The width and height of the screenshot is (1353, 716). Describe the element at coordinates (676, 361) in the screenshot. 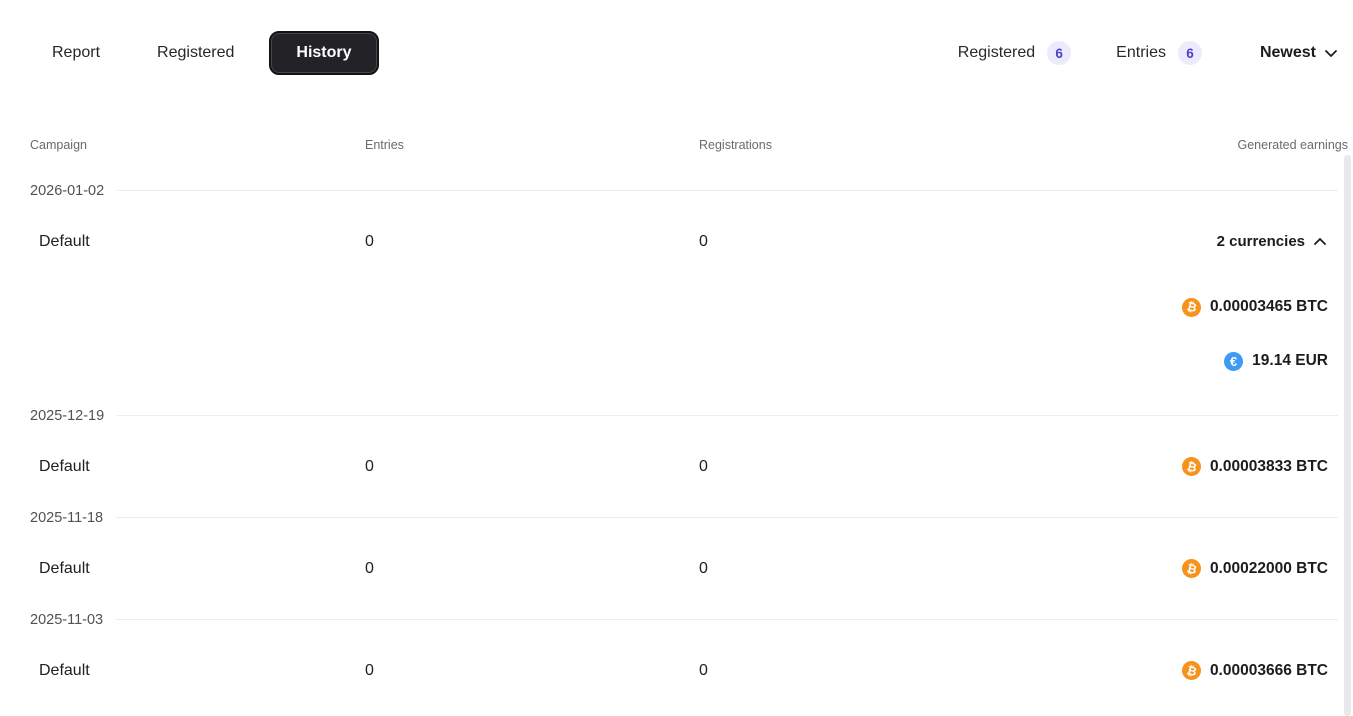

I see `currency-line: € 19.14 EUR` at that location.